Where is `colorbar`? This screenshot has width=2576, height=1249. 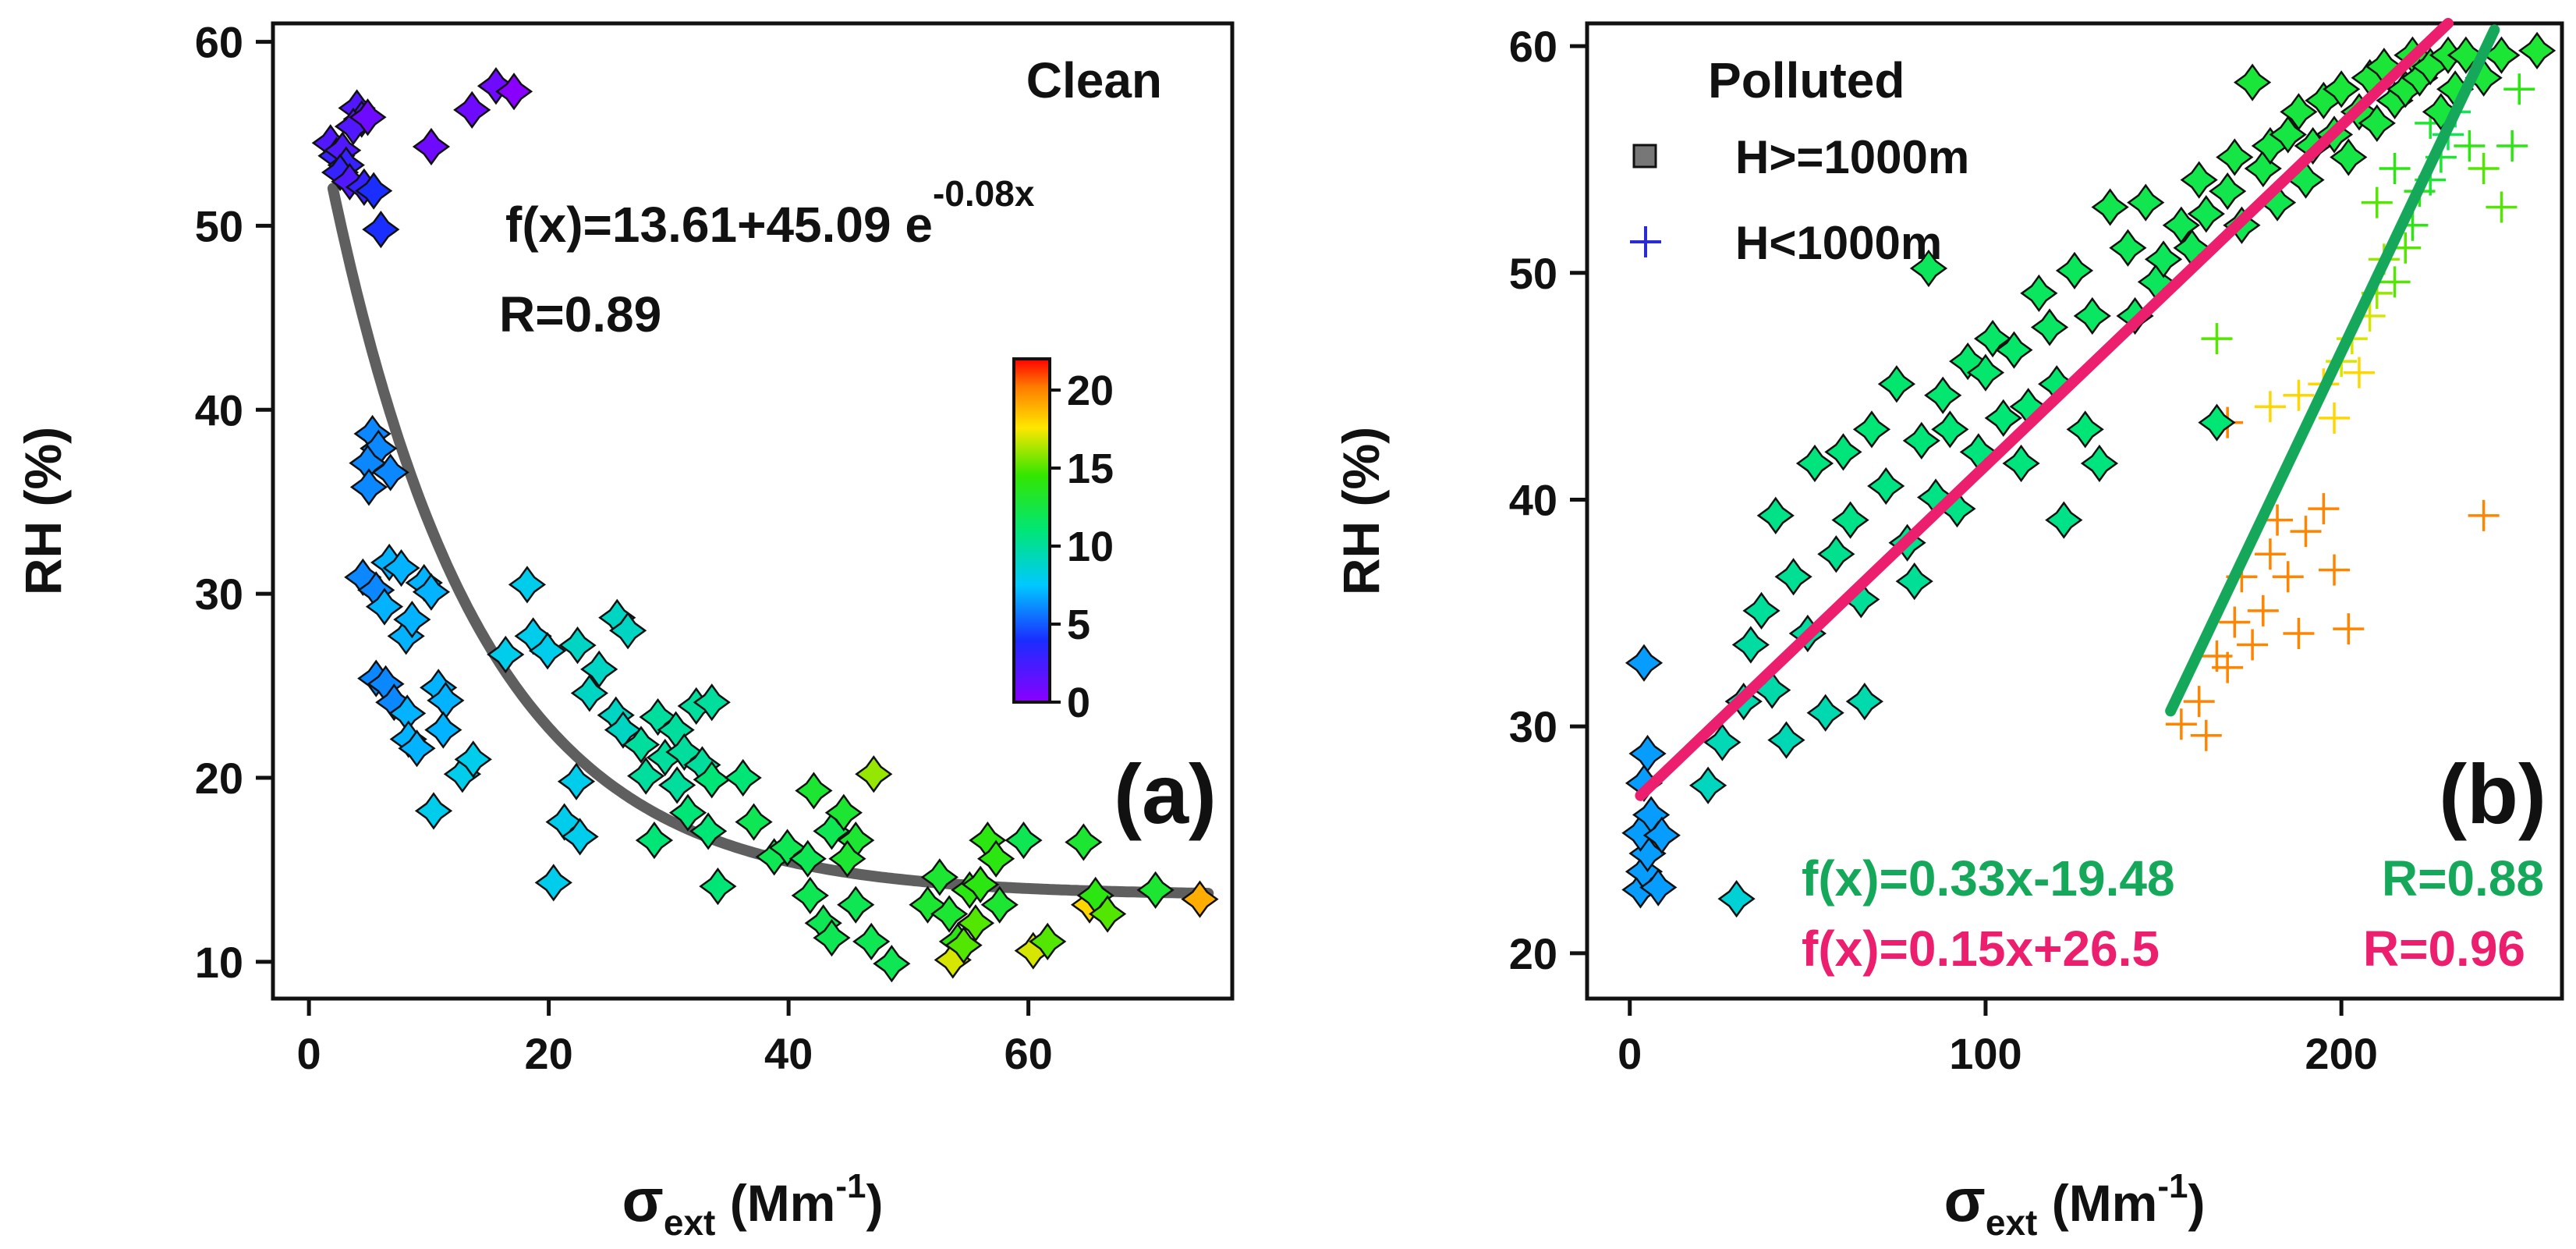 colorbar is located at coordinates (1031, 530).